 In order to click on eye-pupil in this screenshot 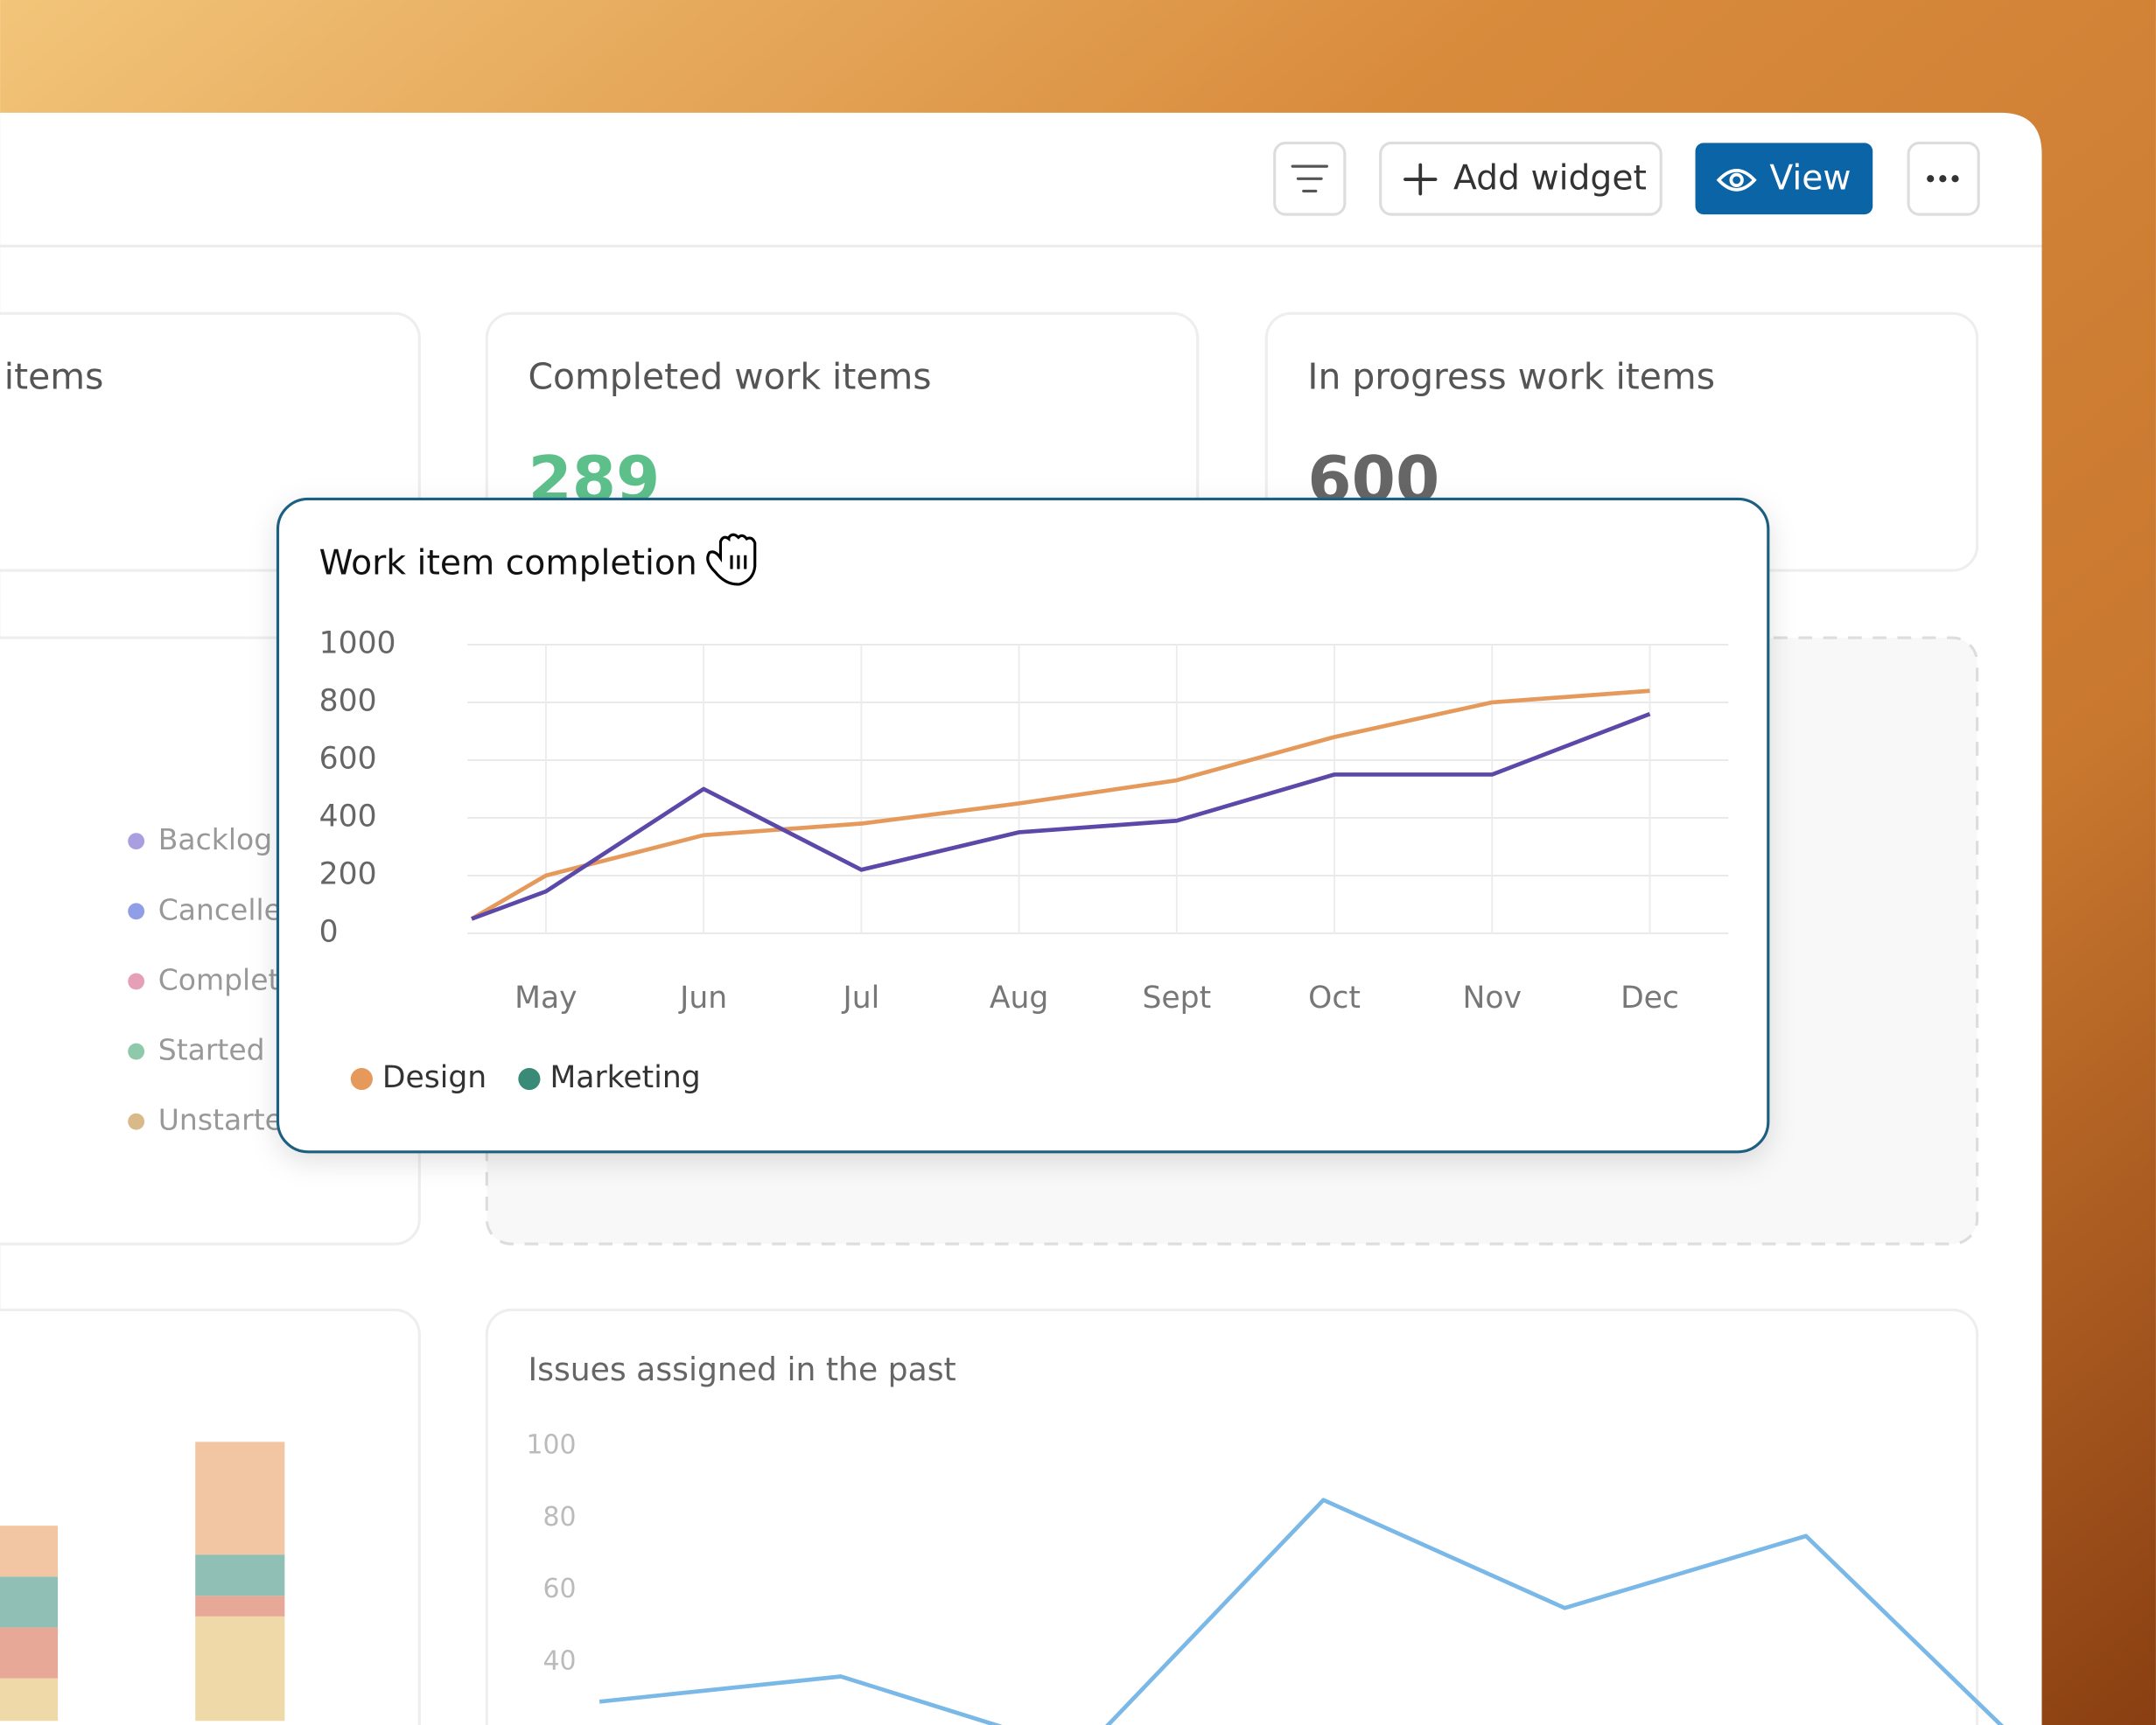, I will do `click(1736, 180)`.